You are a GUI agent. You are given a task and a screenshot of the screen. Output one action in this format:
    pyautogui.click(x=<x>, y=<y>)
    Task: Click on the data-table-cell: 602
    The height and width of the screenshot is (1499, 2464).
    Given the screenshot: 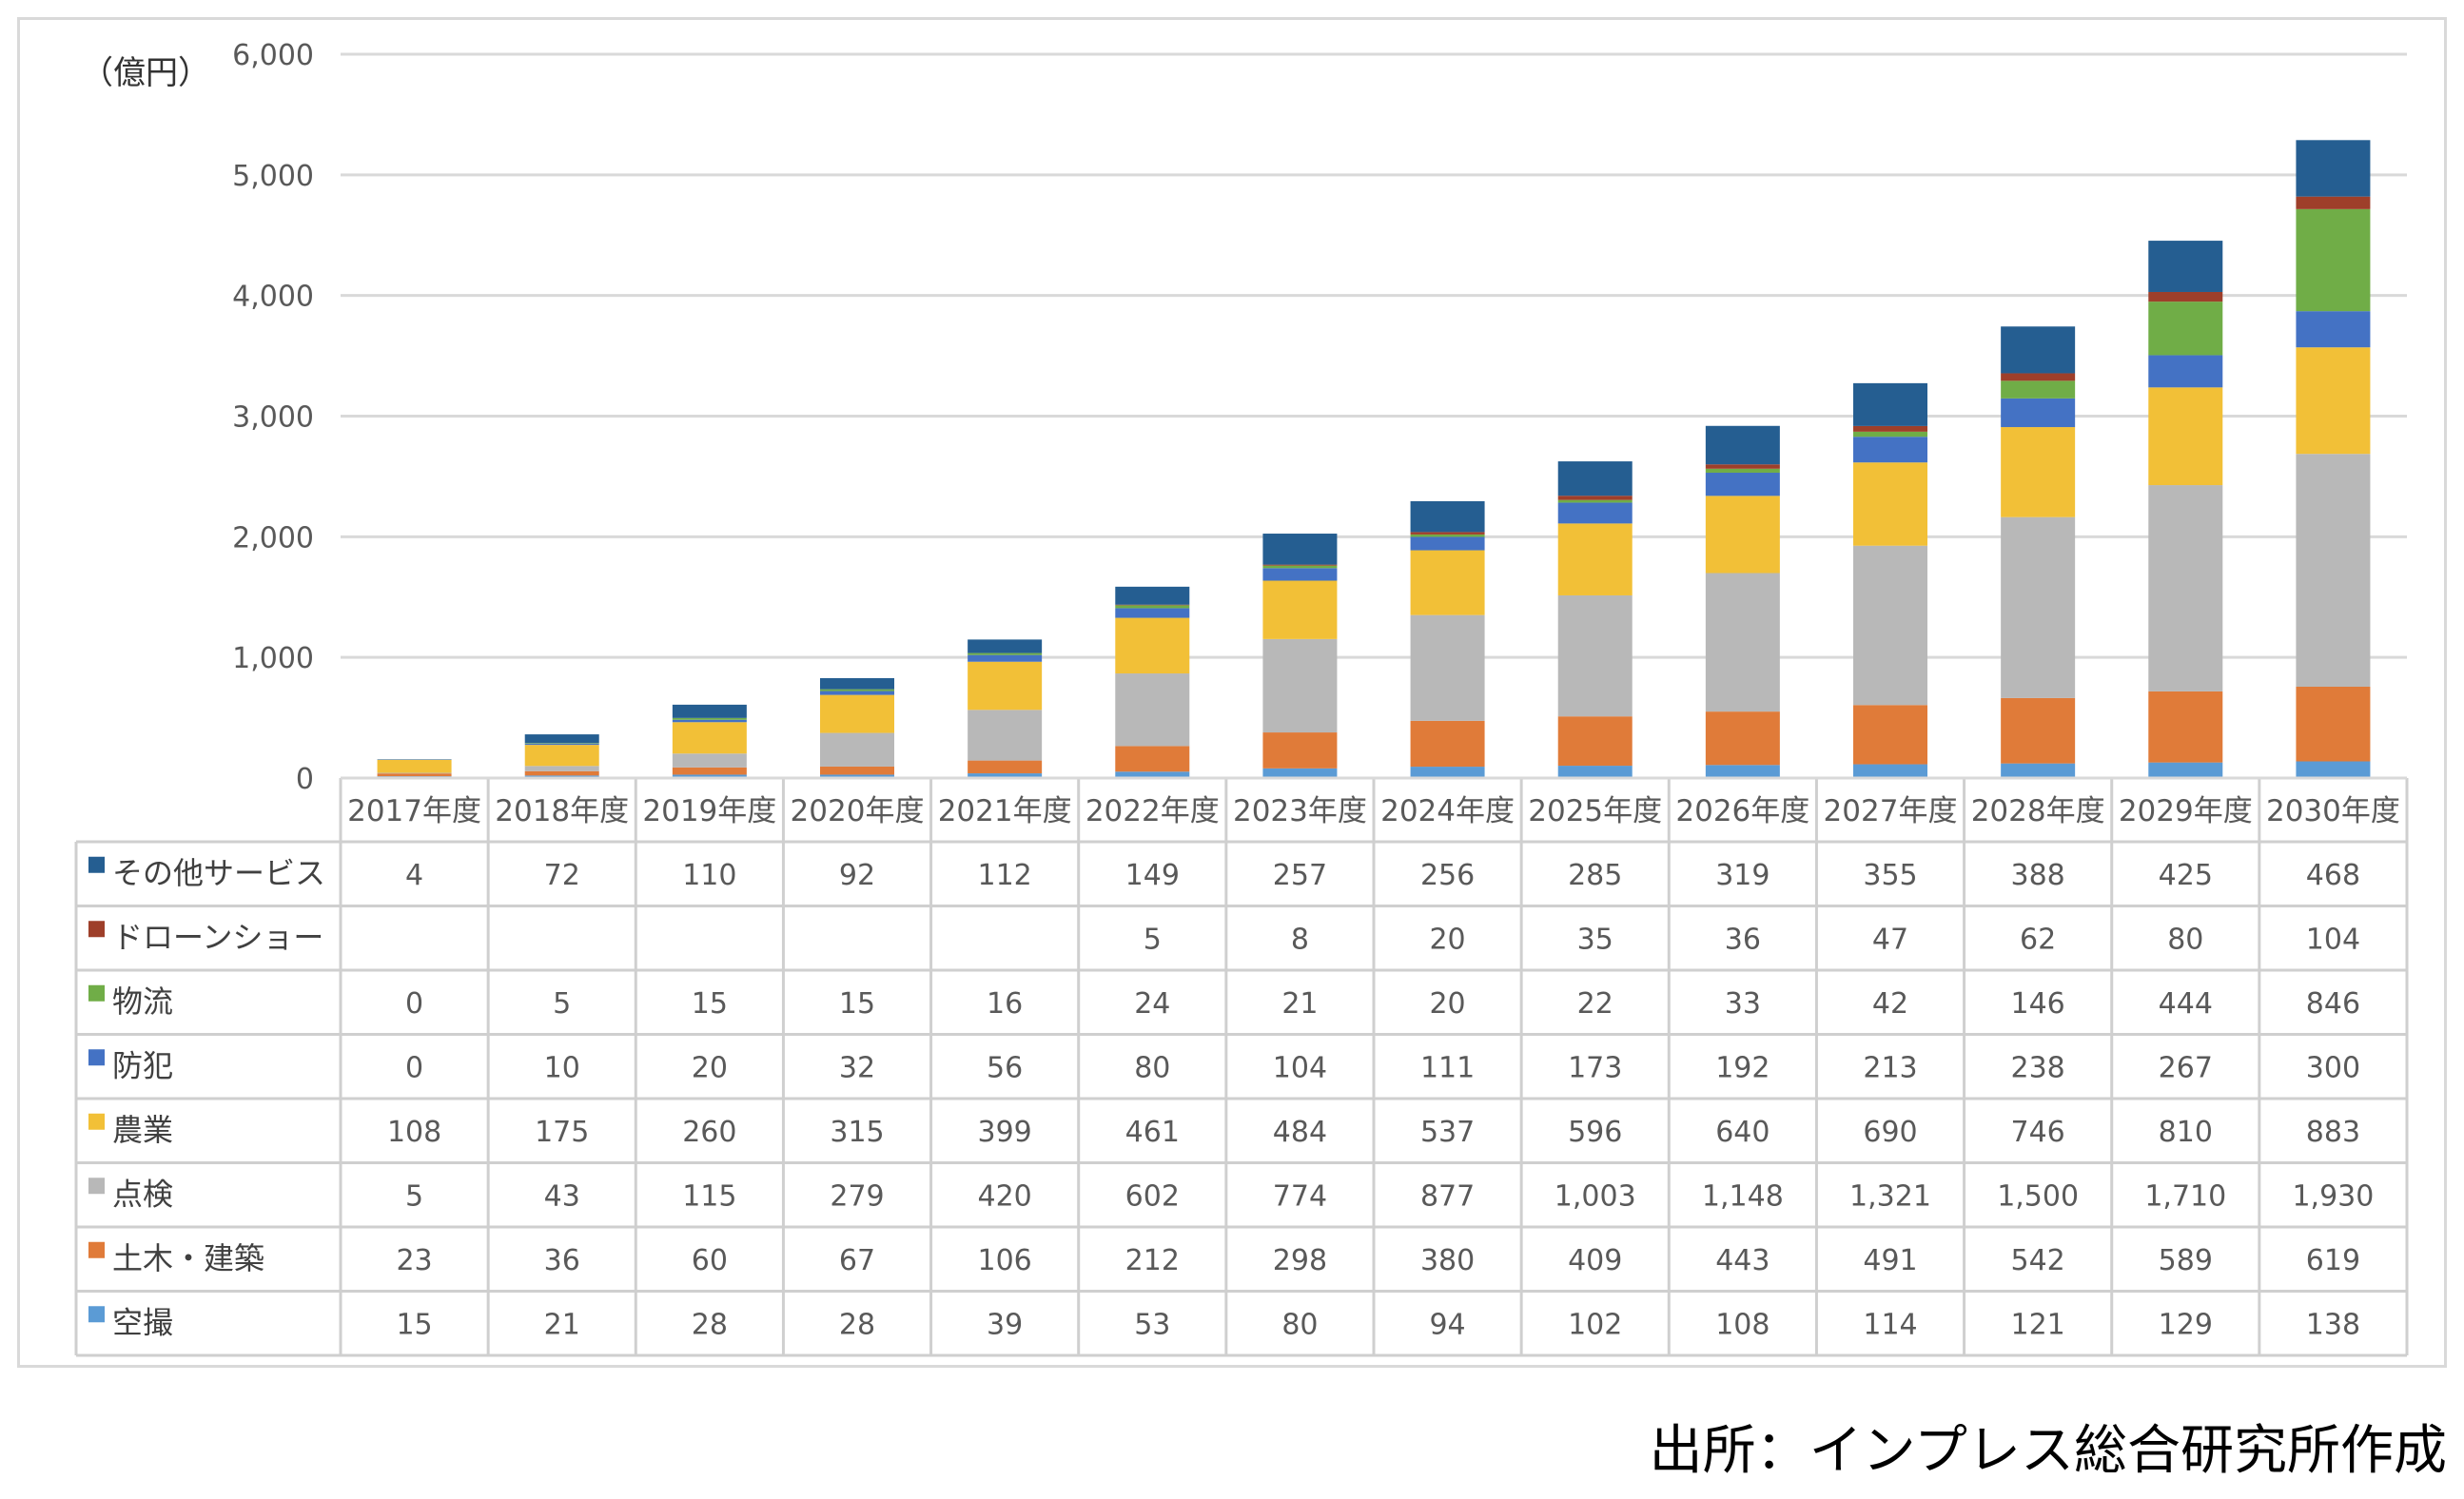 What is the action you would take?
    pyautogui.click(x=1152, y=1196)
    